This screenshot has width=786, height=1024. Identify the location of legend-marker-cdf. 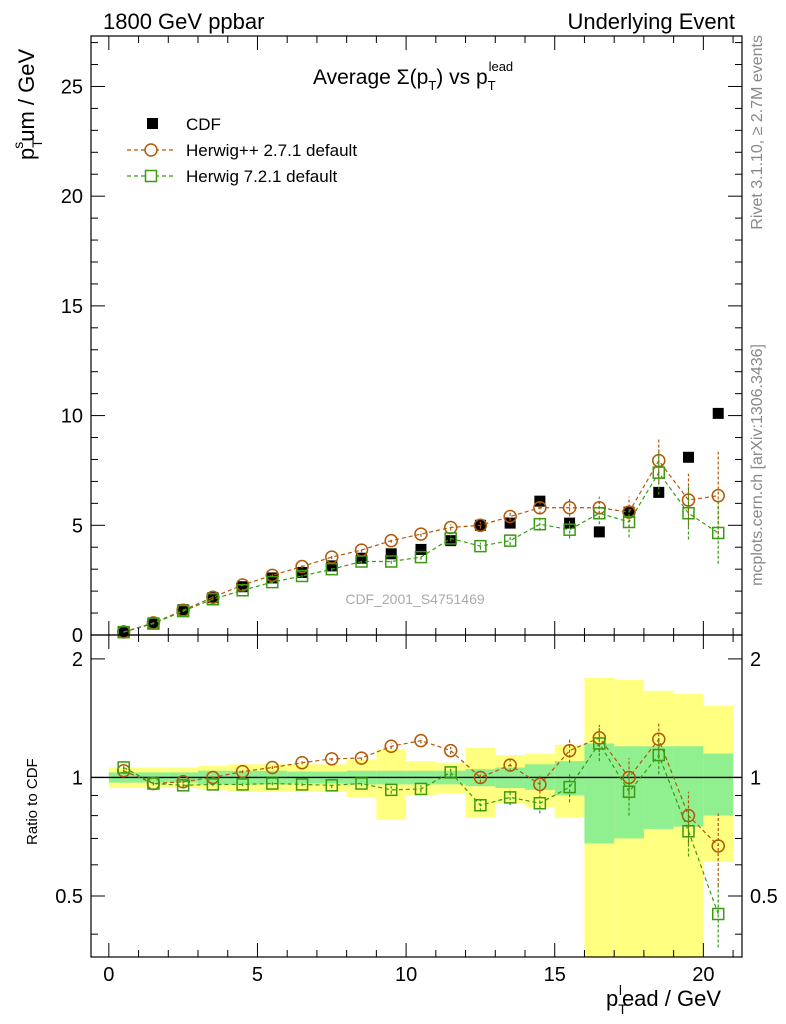
(152, 123).